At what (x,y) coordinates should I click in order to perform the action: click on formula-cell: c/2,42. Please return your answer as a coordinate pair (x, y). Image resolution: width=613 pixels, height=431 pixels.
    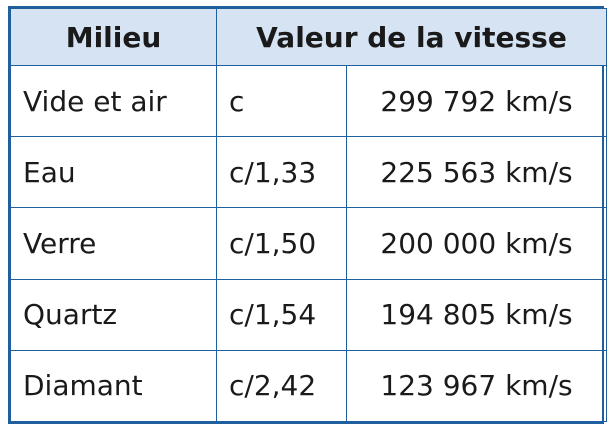
    Looking at the image, I should click on (281, 386).